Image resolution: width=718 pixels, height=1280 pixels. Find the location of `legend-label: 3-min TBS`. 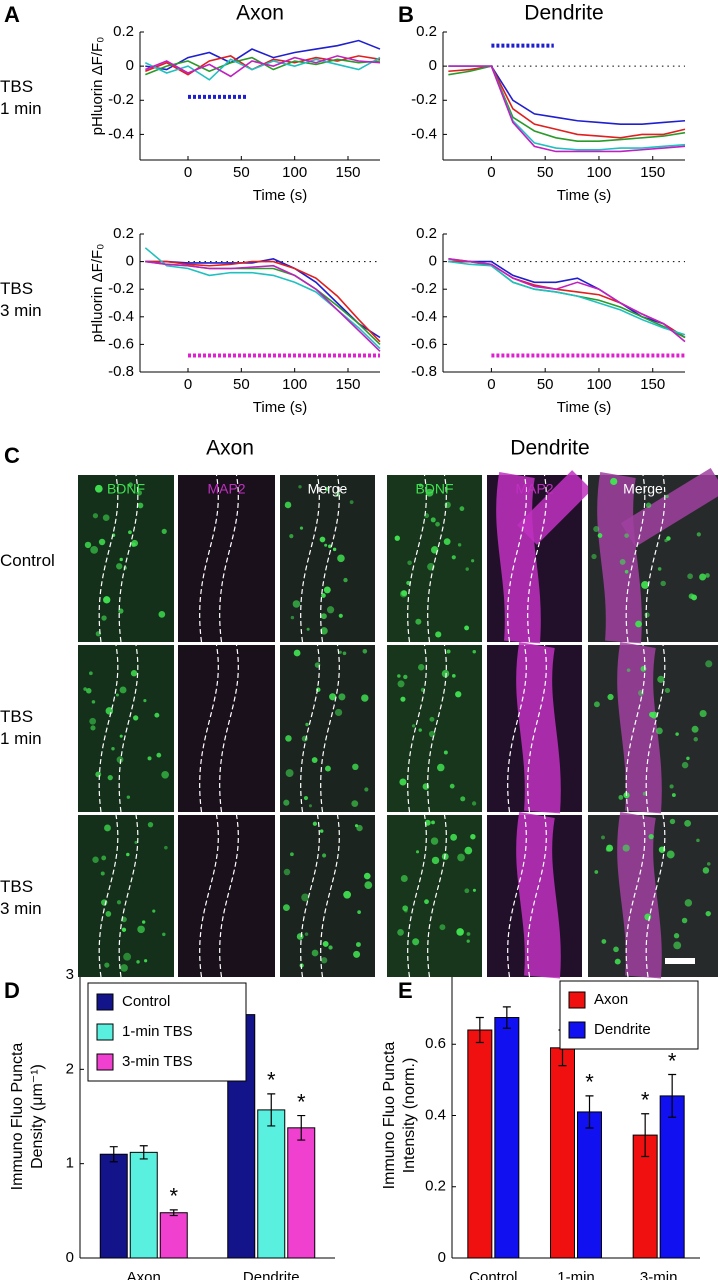

legend-label: 3-min TBS is located at coordinates (157, 1061).